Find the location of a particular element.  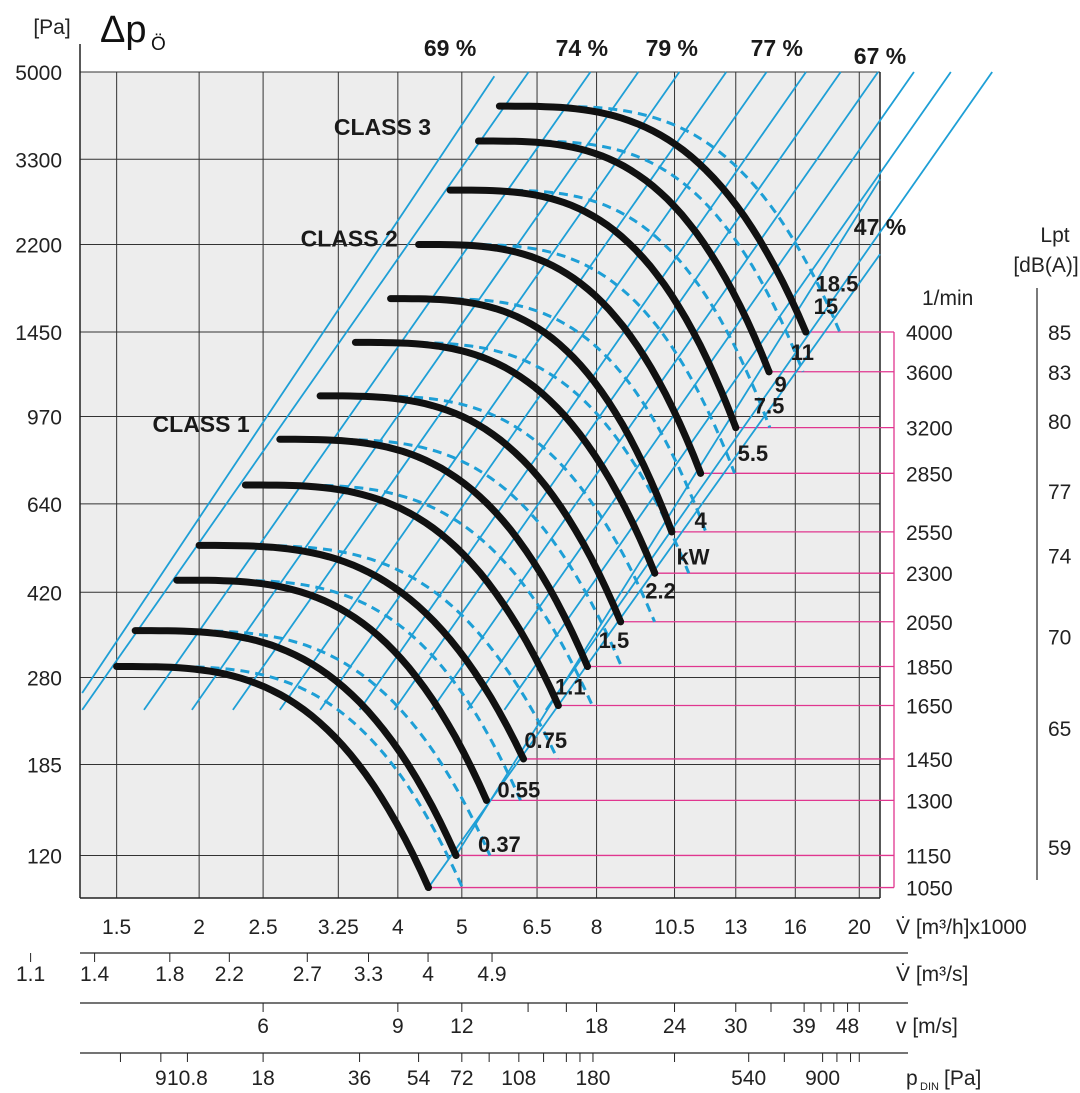

class-label: CLASS 2 is located at coordinates (349, 238).